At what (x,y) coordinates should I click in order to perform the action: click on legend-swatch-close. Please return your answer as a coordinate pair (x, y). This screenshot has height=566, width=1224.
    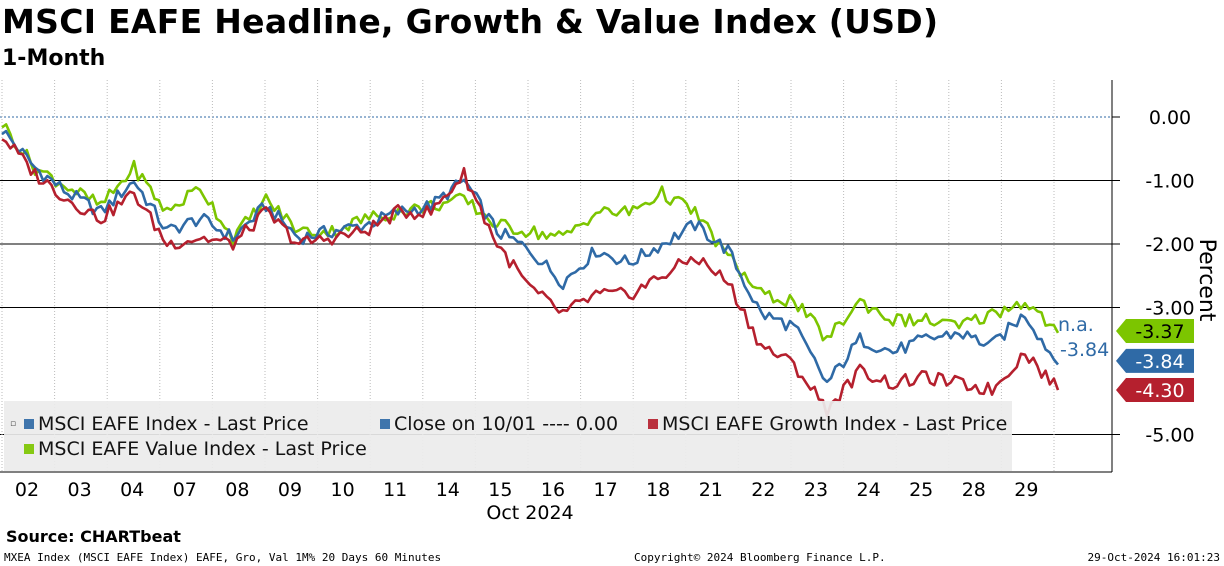
    Looking at the image, I should click on (385, 424).